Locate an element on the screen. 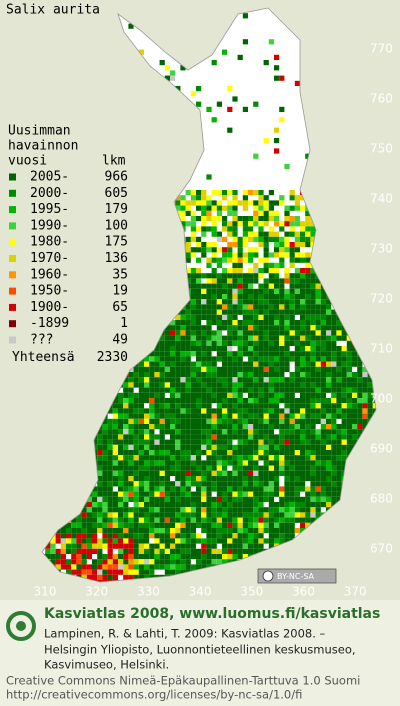 The height and width of the screenshot is (706, 400). y-grid-label: 680 is located at coordinates (381, 499).